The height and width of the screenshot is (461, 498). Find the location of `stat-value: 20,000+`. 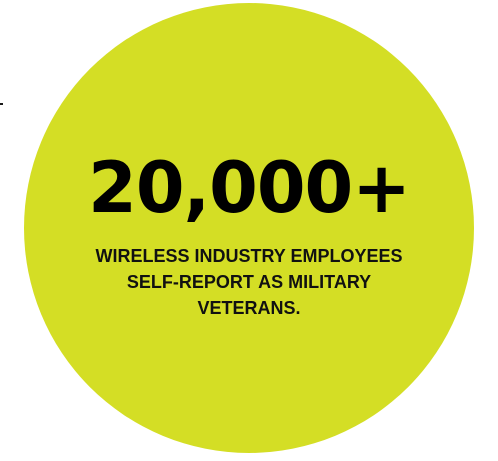

stat-value: 20,000+ is located at coordinates (249, 188).